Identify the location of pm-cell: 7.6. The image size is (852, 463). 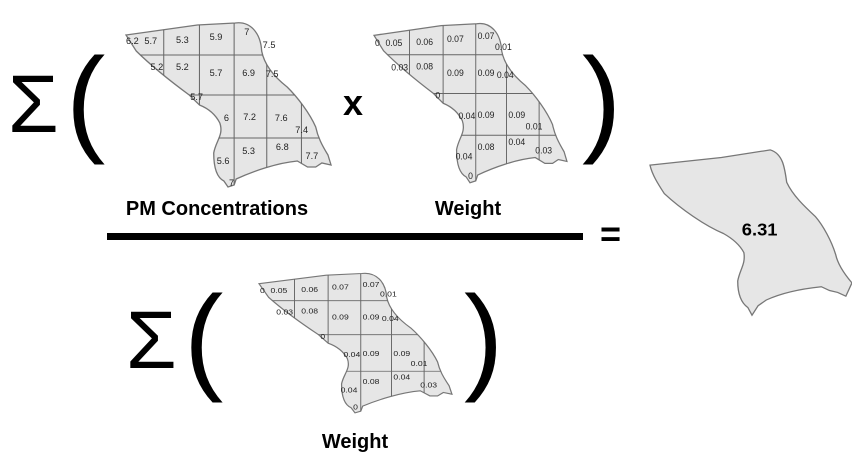
(281, 118).